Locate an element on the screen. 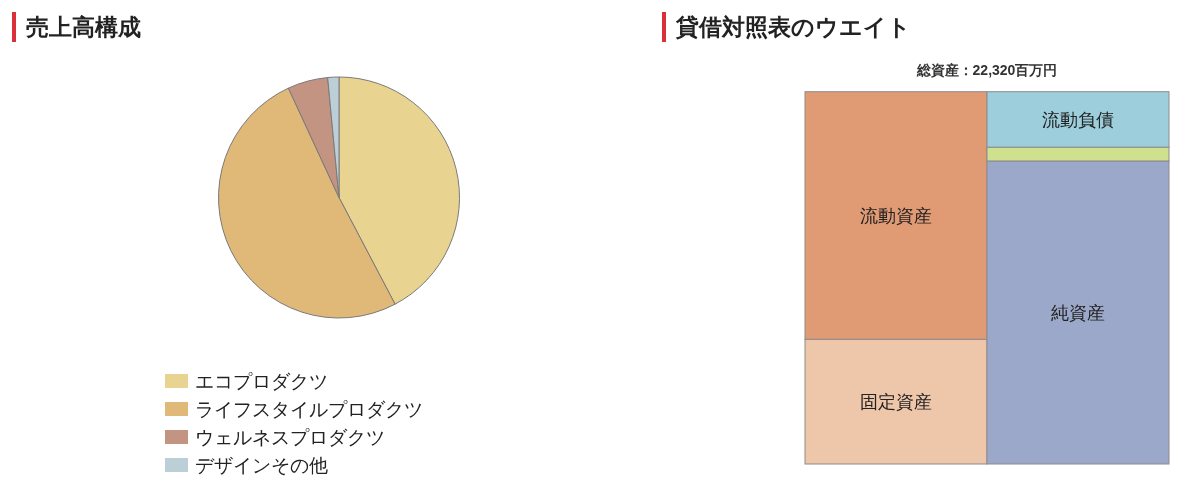 The height and width of the screenshot is (486, 1180). bar-label: 流動負債 is located at coordinates (1078, 119).